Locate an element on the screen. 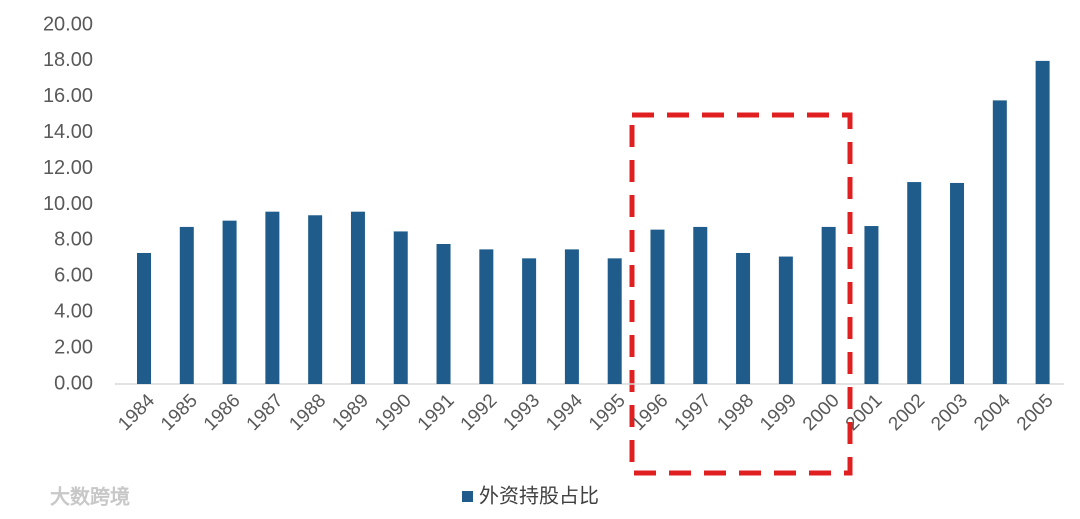 The width and height of the screenshot is (1080, 519). x-tick-label: 1985 is located at coordinates (179, 412).